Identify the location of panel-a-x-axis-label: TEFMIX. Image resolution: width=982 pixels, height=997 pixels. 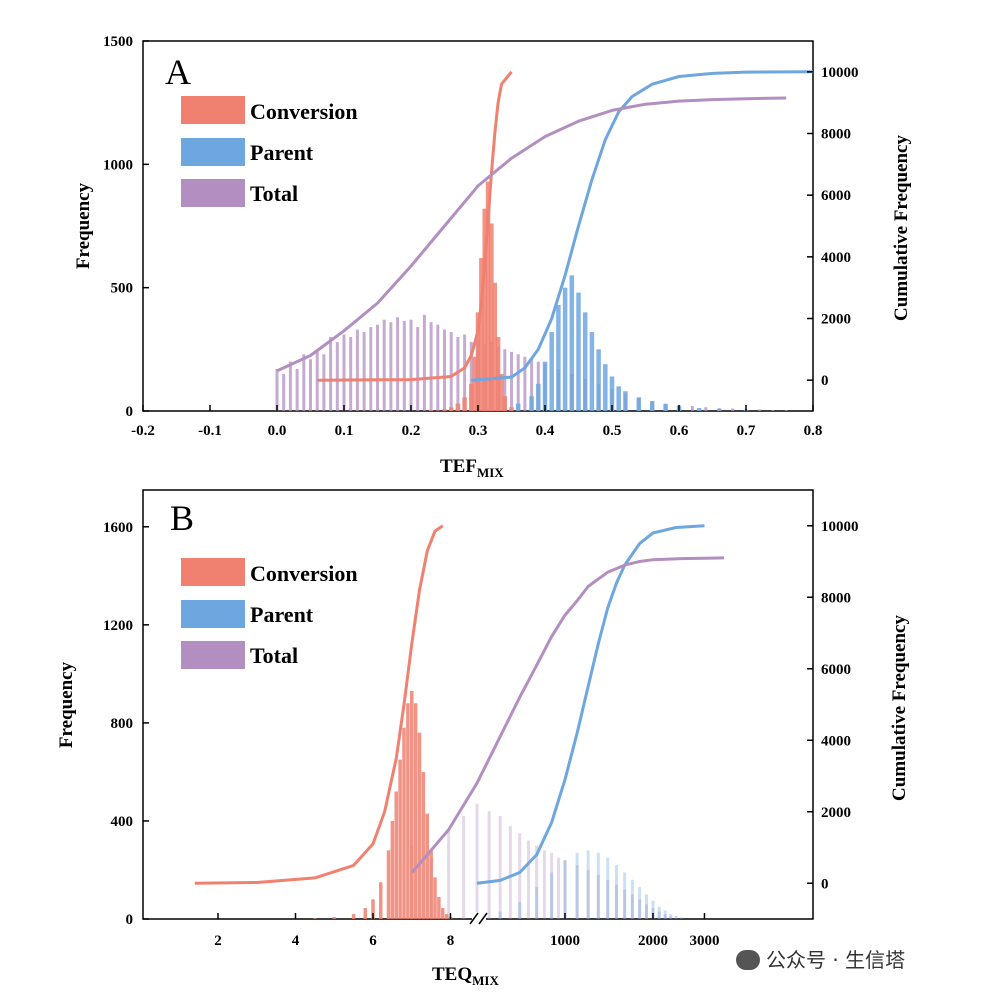
(472, 468).